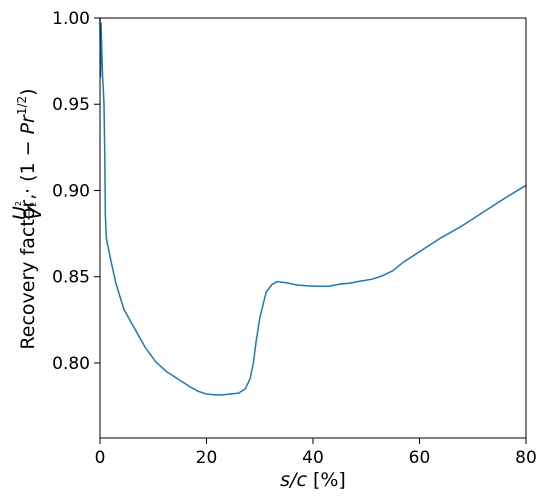  What do you see at coordinates (18, 203) in the screenshot?
I see `fraction-numerator-exp: 2` at bounding box center [18, 203].